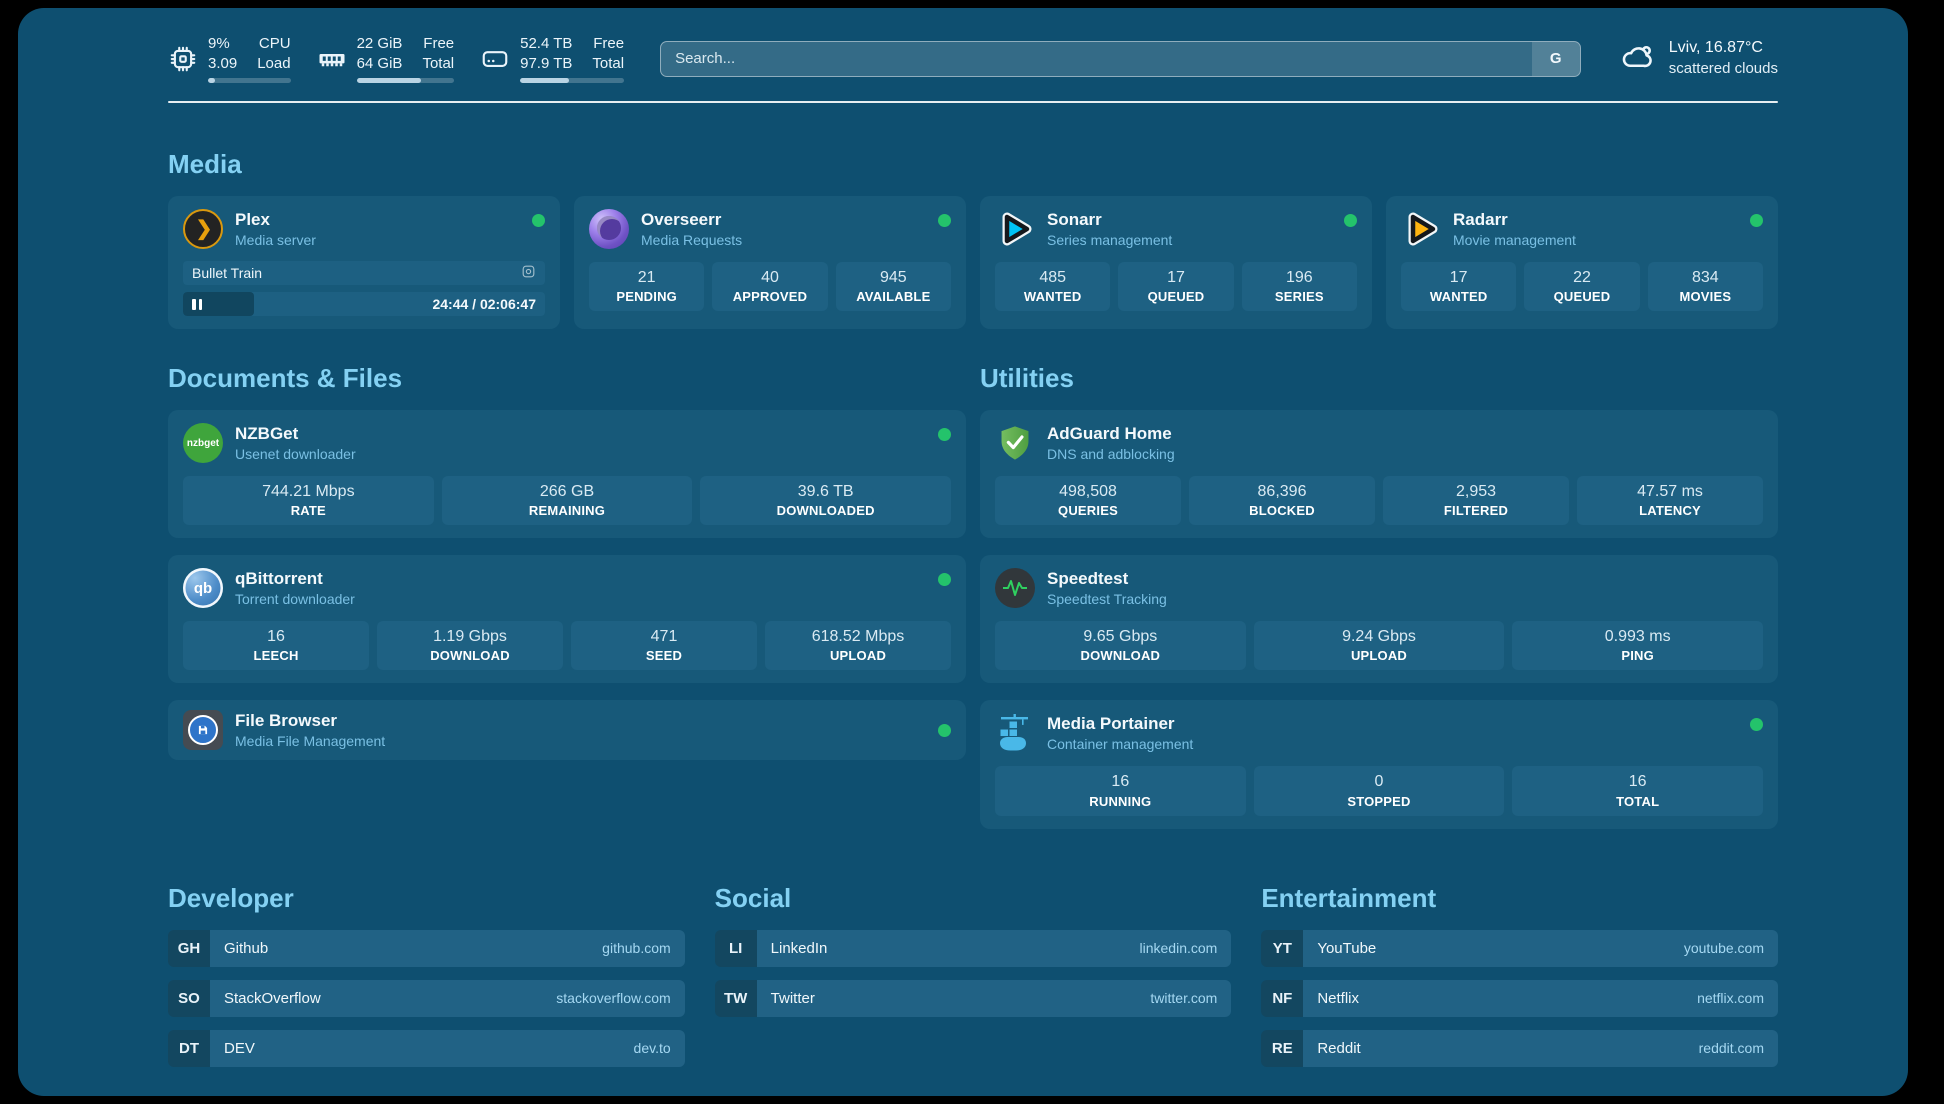 The height and width of the screenshot is (1104, 1944). I want to click on bookmark-url: linkedin.com, so click(1178, 948).